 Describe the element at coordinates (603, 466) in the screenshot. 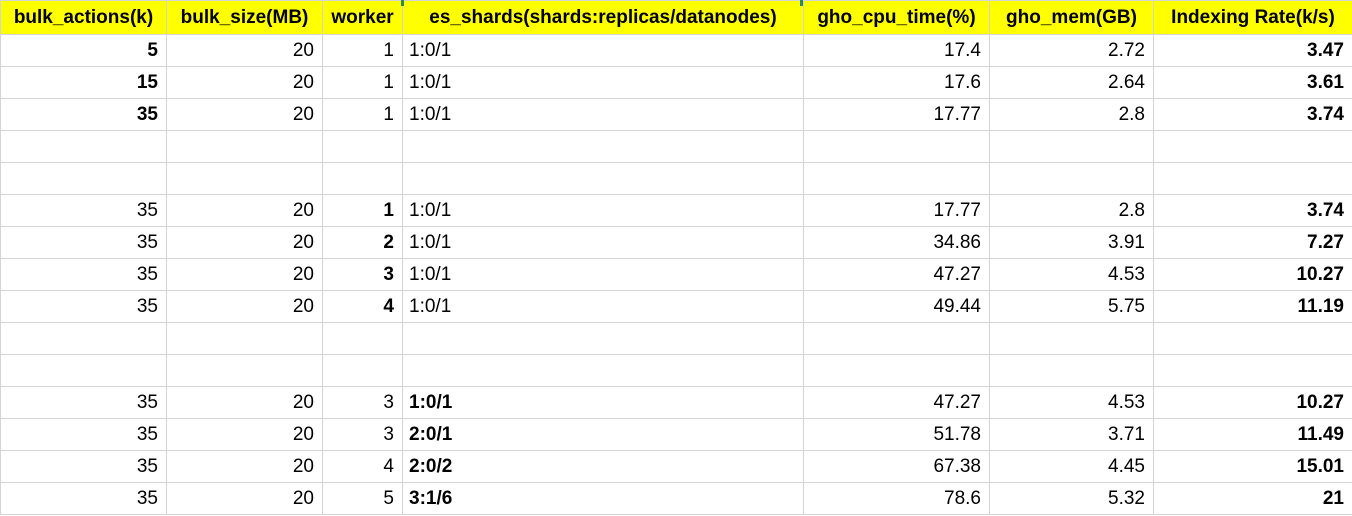

I see `es-shards-cell: 2:0/2` at that location.